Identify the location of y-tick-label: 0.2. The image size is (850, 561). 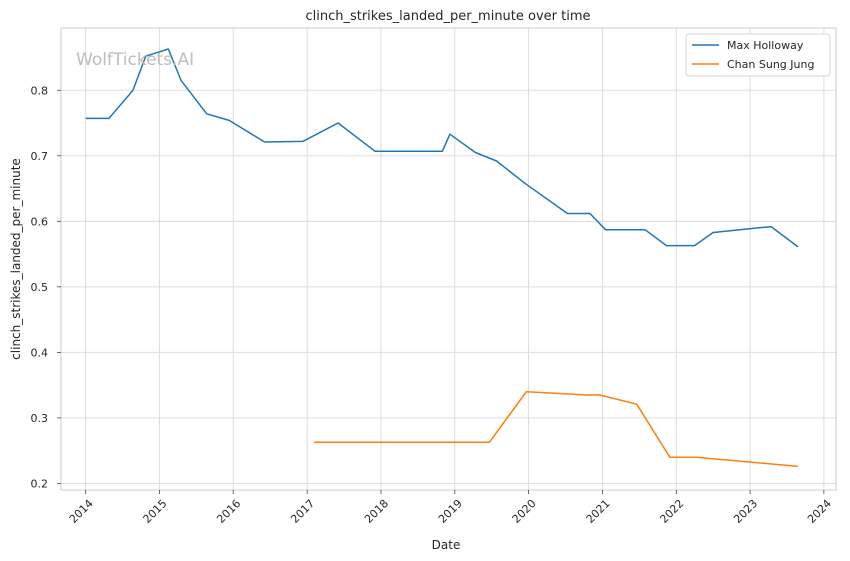
(40, 483).